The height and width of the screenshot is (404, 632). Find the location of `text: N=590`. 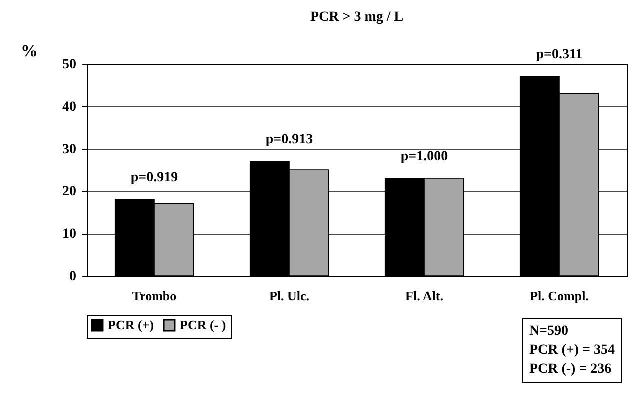

text: N=590 is located at coordinates (549, 332).